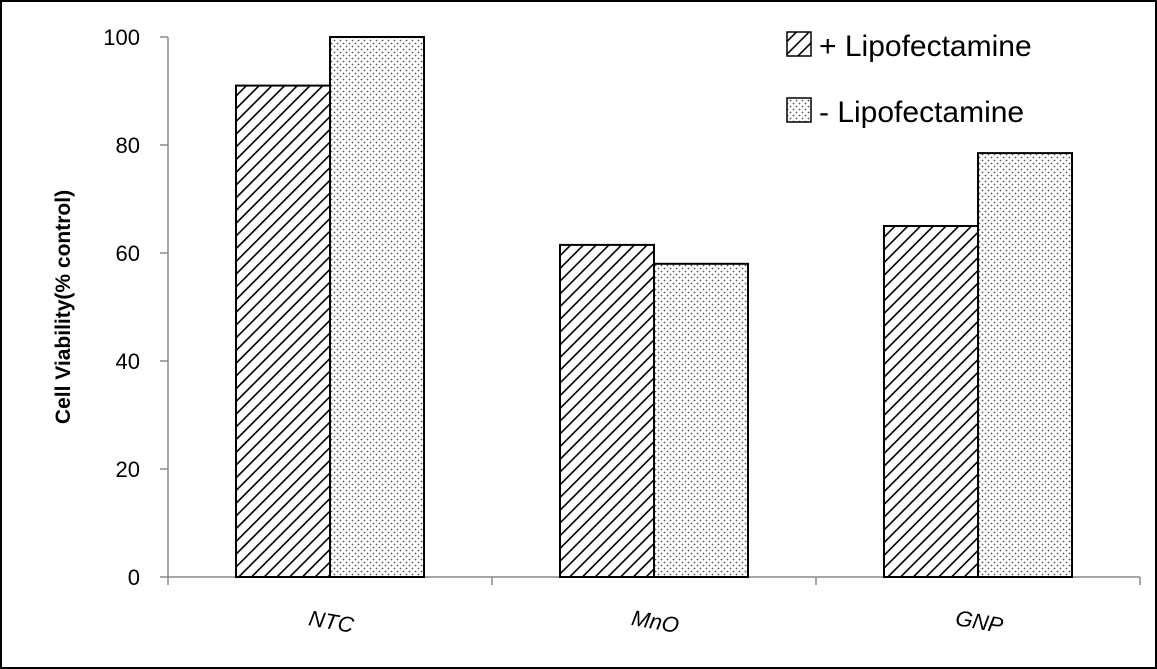 The image size is (1157, 669). I want to click on y-tick-label: 40, so click(128, 361).